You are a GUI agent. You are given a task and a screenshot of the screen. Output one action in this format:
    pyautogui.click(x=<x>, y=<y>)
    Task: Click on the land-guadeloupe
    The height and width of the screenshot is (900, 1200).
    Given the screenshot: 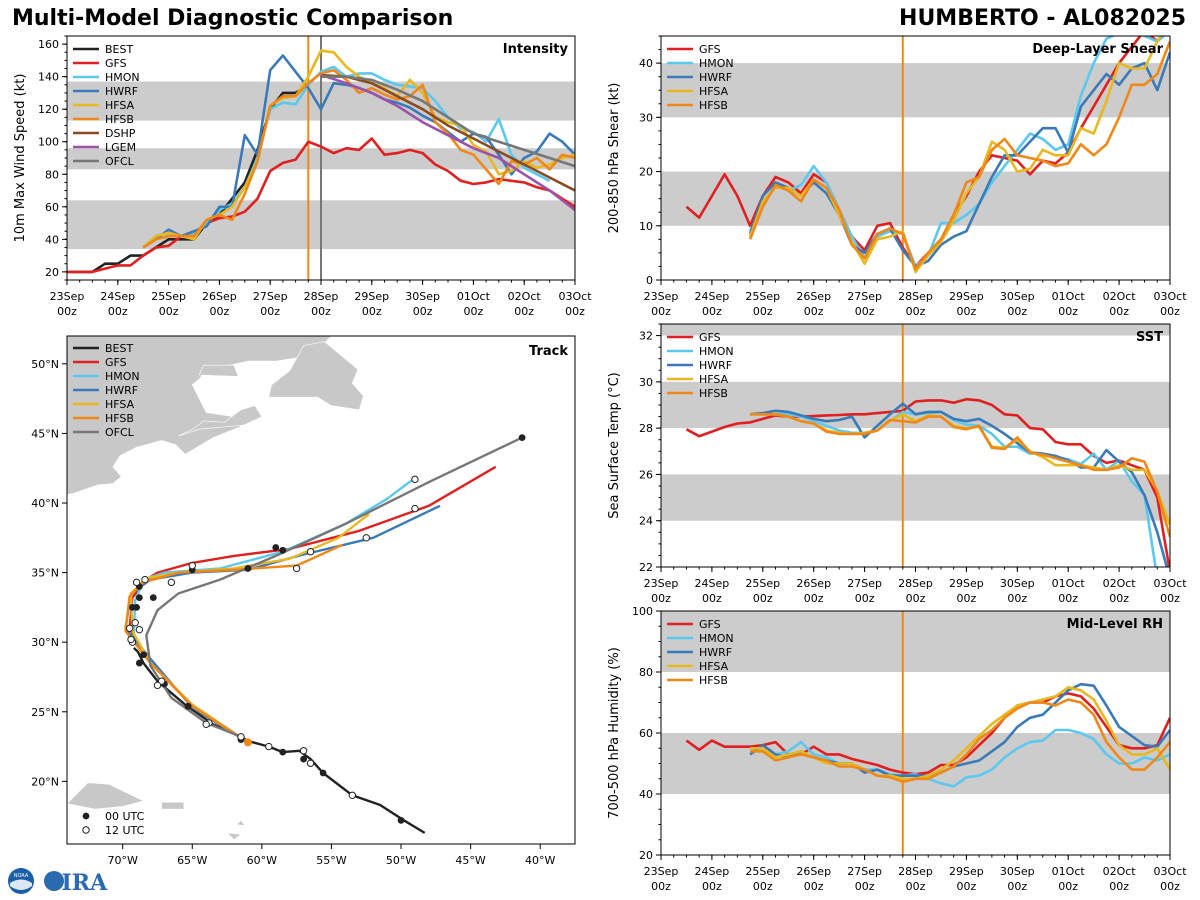 What is the action you would take?
    pyautogui.click(x=234, y=836)
    